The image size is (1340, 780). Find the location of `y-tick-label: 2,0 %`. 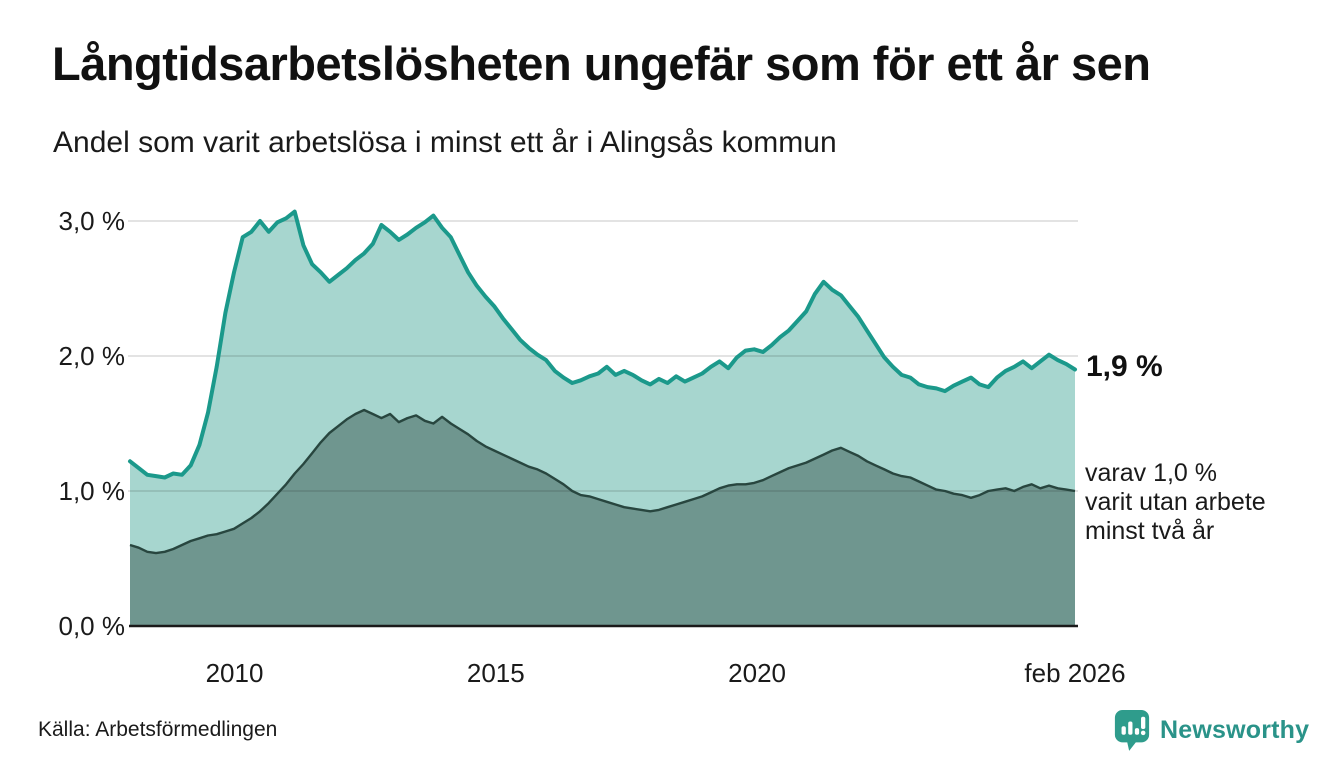

y-tick-label: 2,0 % is located at coordinates (92, 356).